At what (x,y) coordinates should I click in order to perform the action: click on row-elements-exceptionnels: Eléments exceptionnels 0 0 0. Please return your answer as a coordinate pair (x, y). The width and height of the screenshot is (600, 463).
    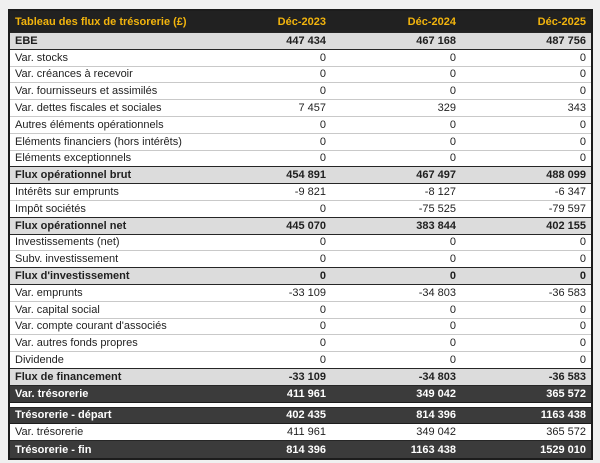
    Looking at the image, I should click on (300, 159).